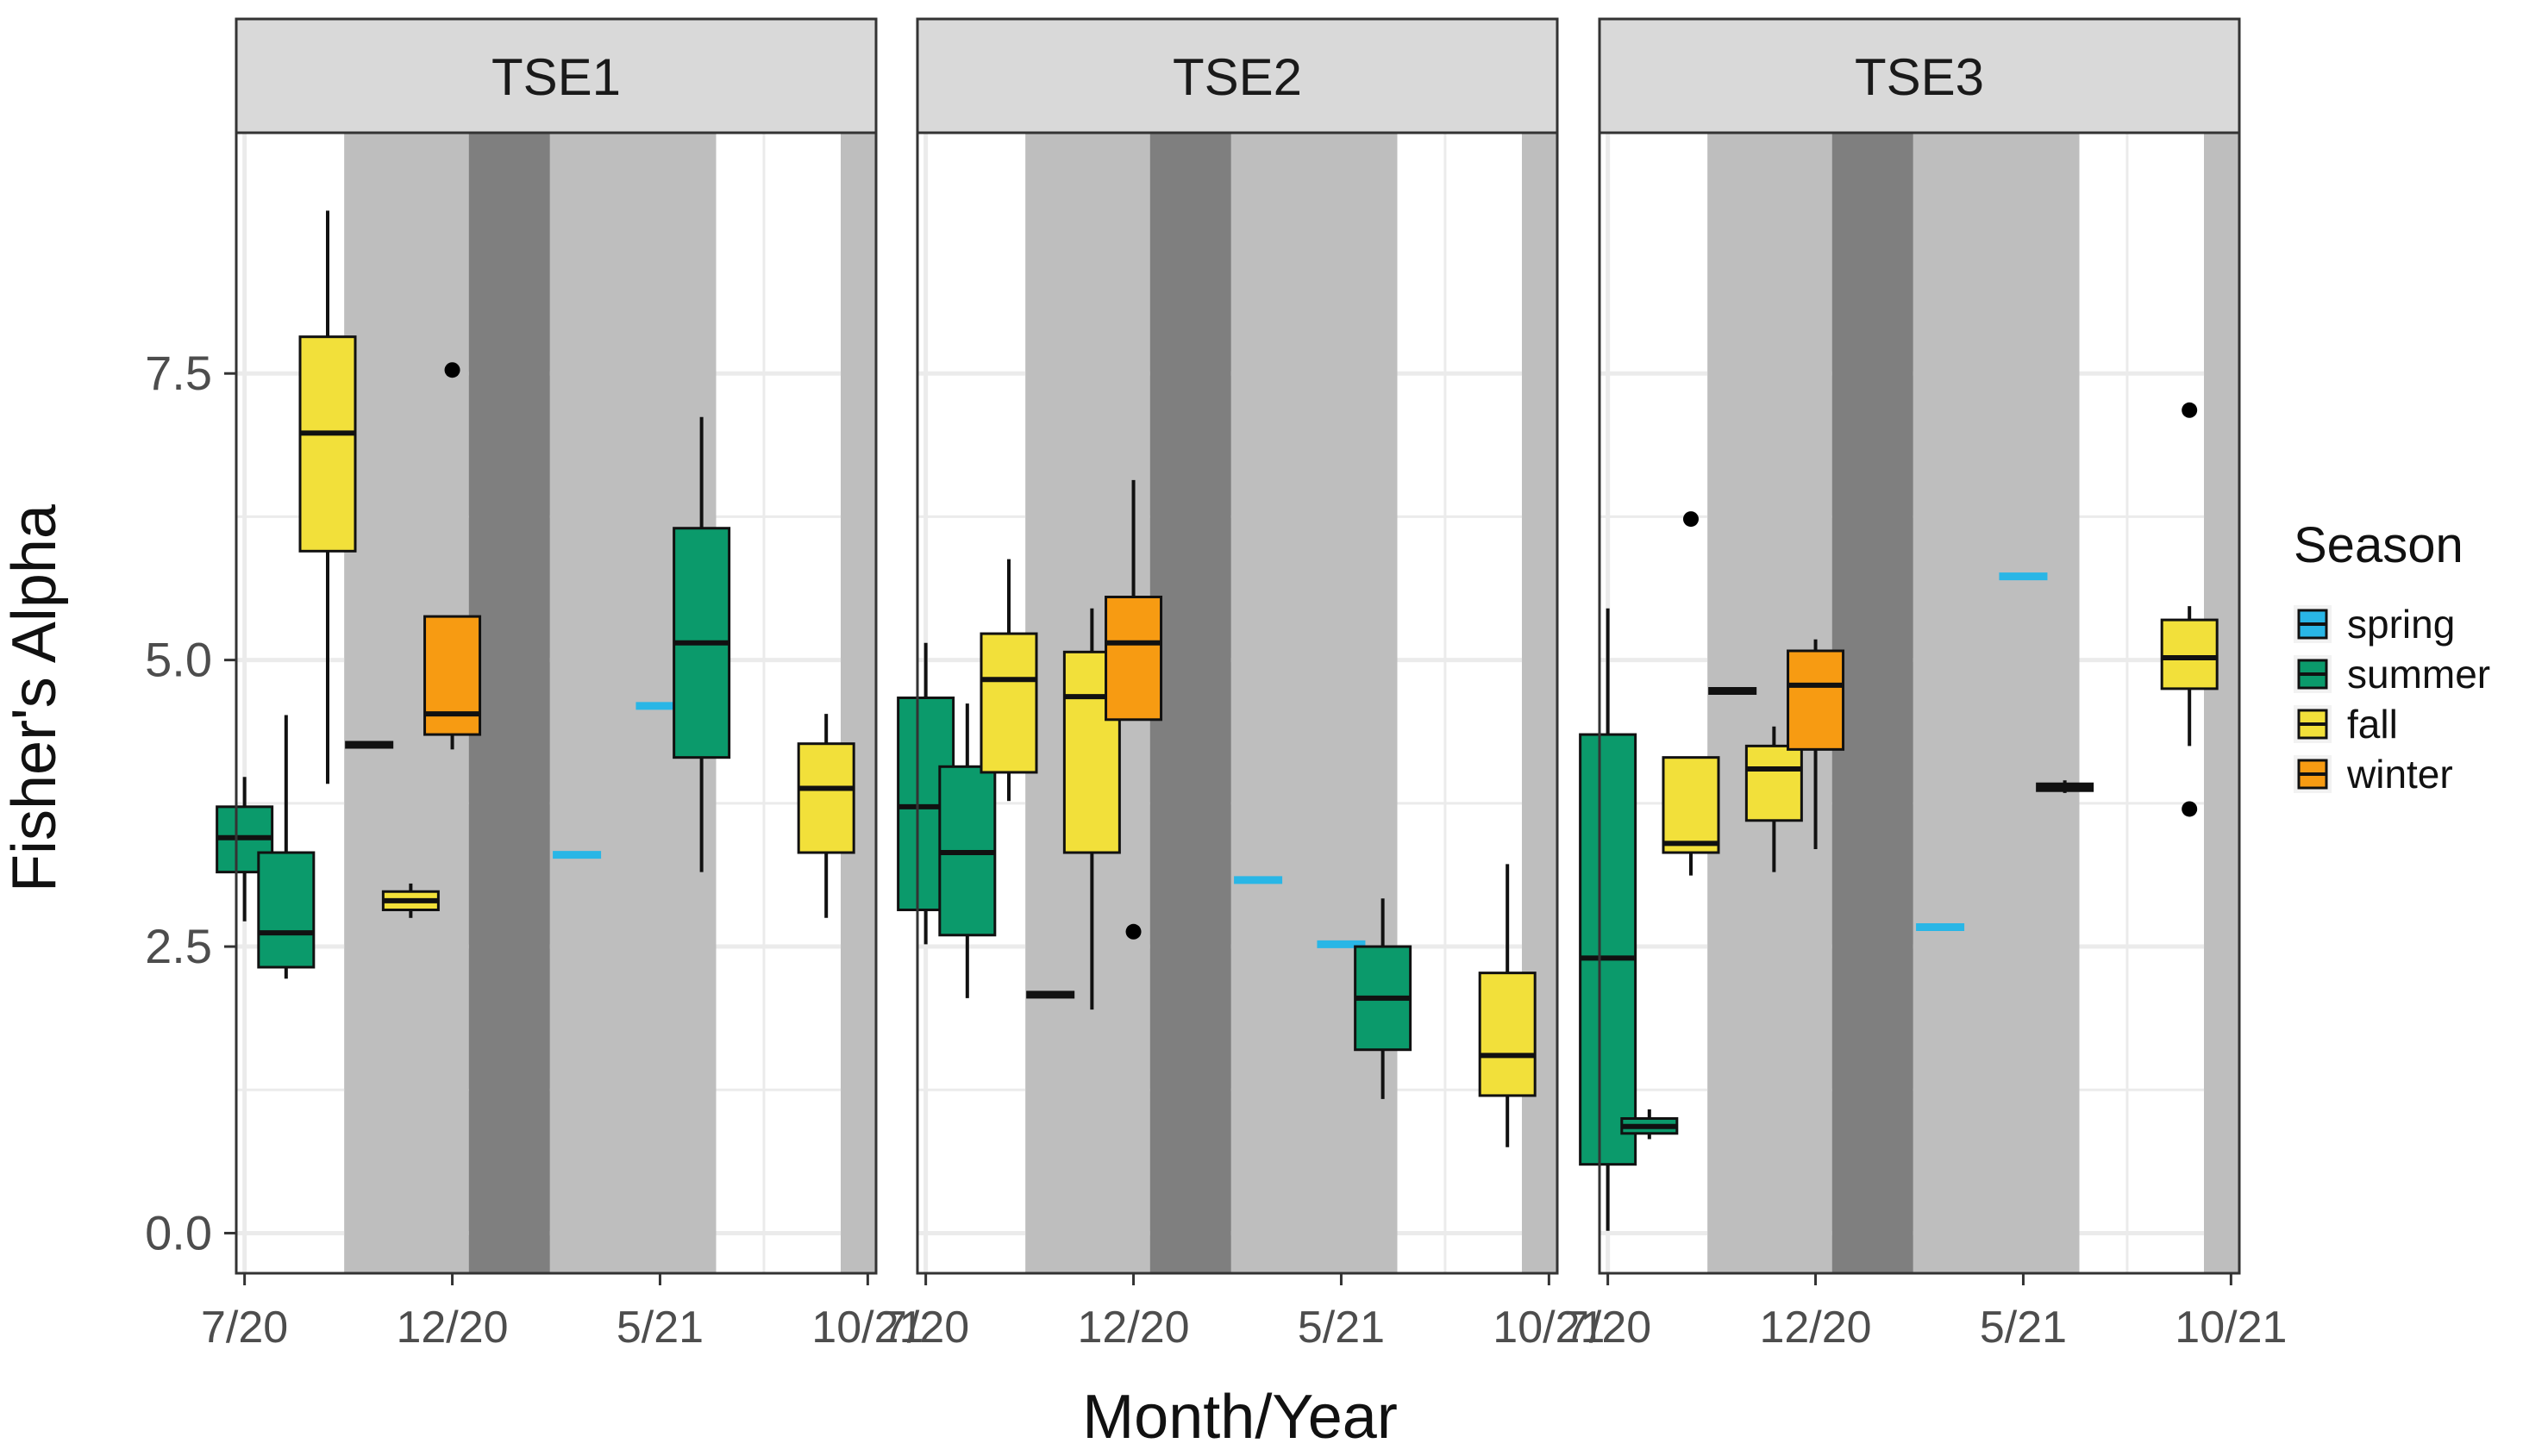  I want to click on legend-label: summer, so click(2418, 675).